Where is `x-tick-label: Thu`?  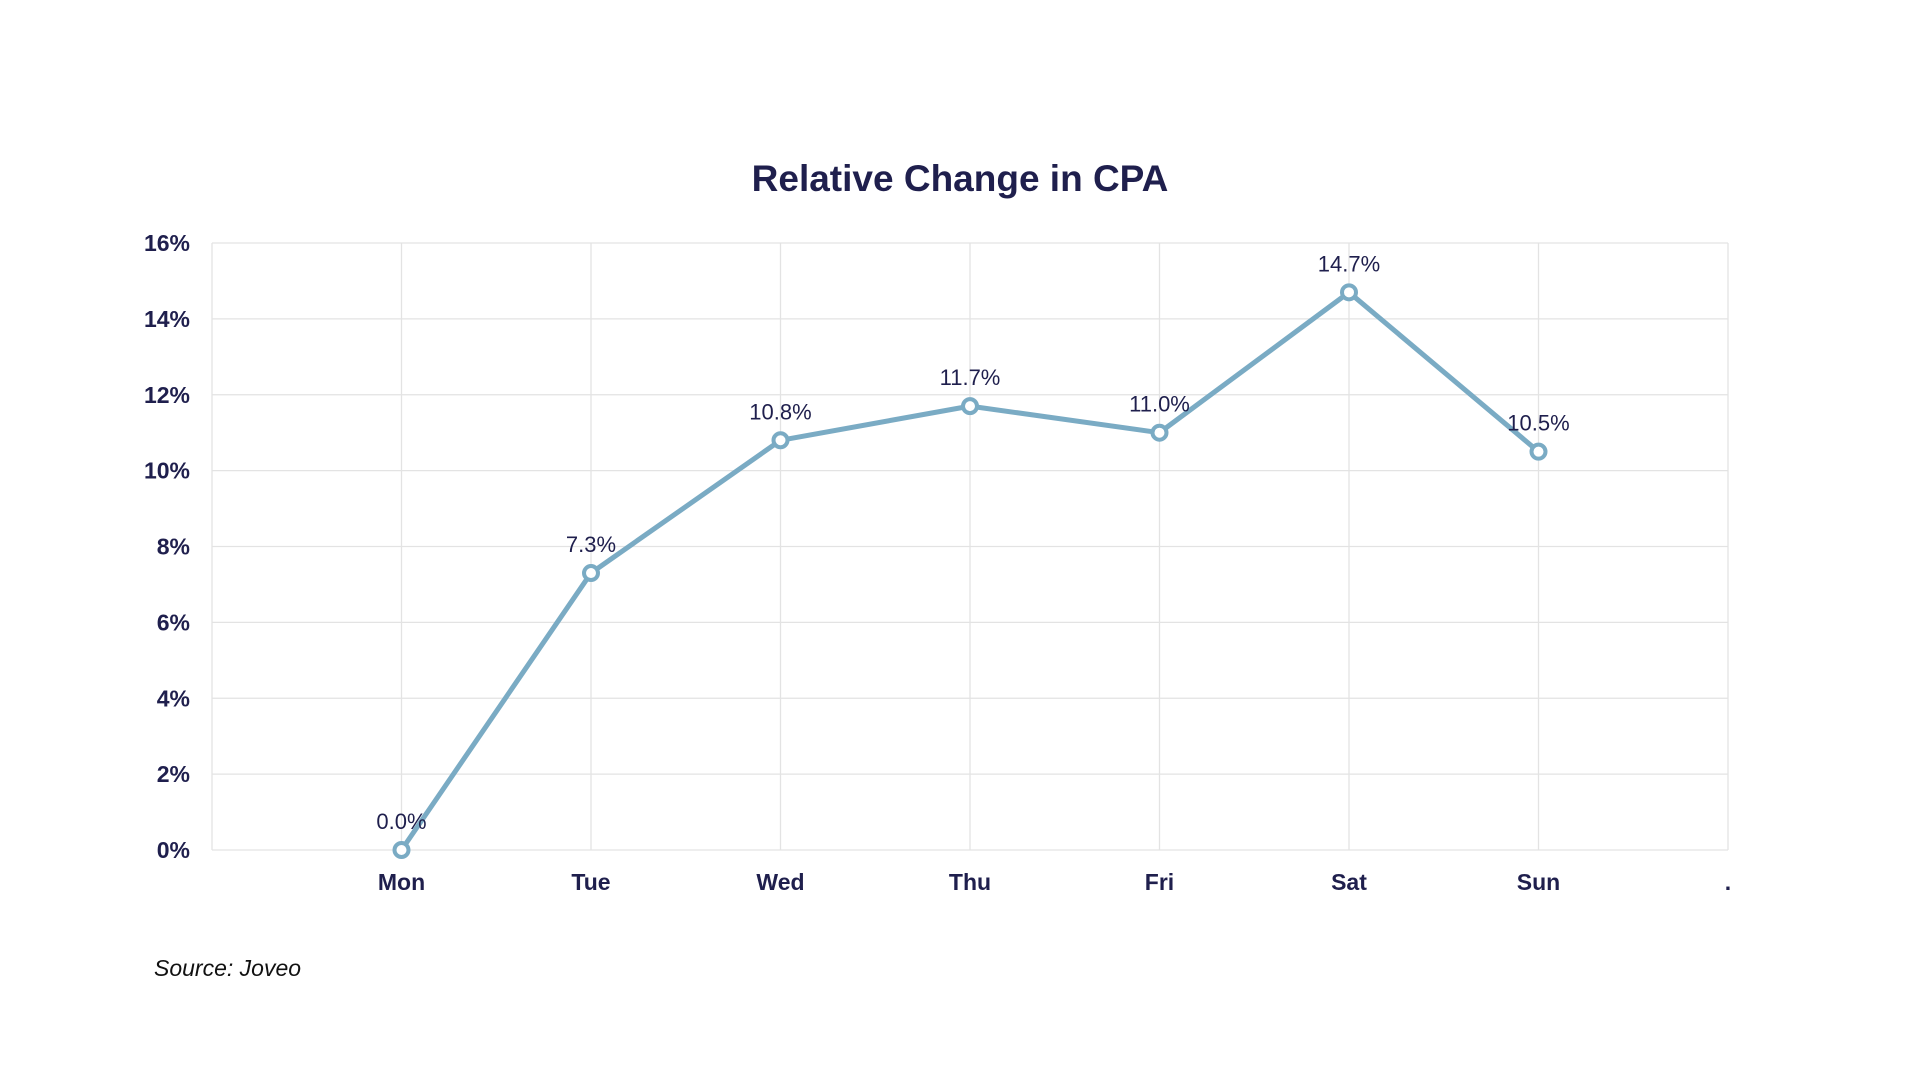 x-tick-label: Thu is located at coordinates (970, 882).